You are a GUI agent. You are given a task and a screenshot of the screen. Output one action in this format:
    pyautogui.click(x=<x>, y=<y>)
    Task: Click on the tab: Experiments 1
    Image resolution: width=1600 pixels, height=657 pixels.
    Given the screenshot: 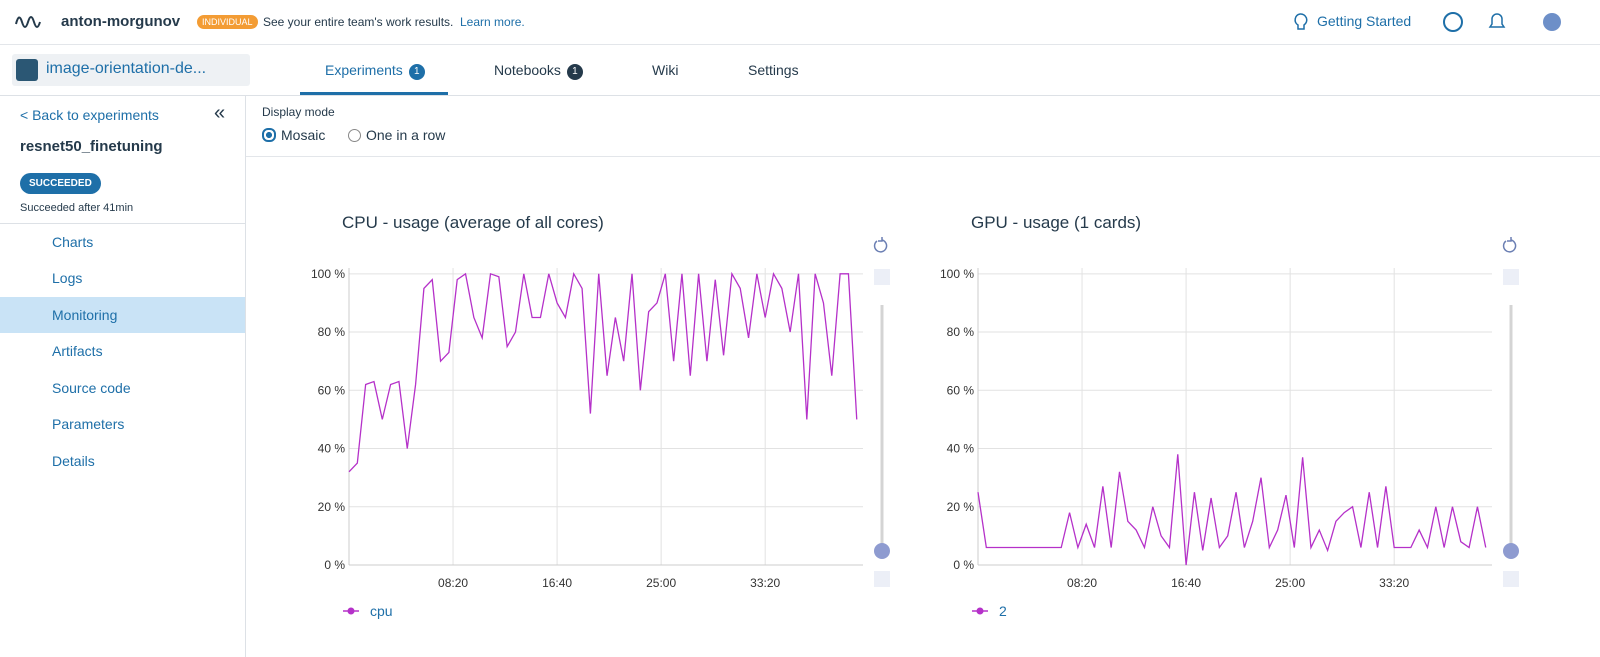 What is the action you would take?
    pyautogui.click(x=374, y=70)
    